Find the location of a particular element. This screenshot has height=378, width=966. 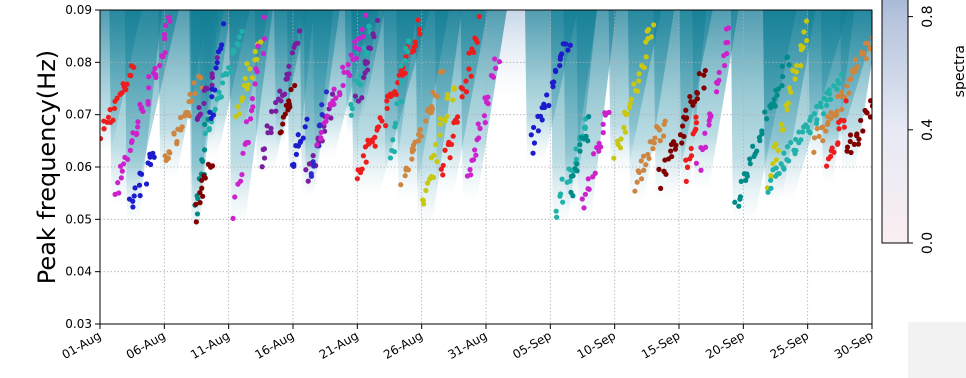

y-tick-label: 0.08 is located at coordinates (78, 62).